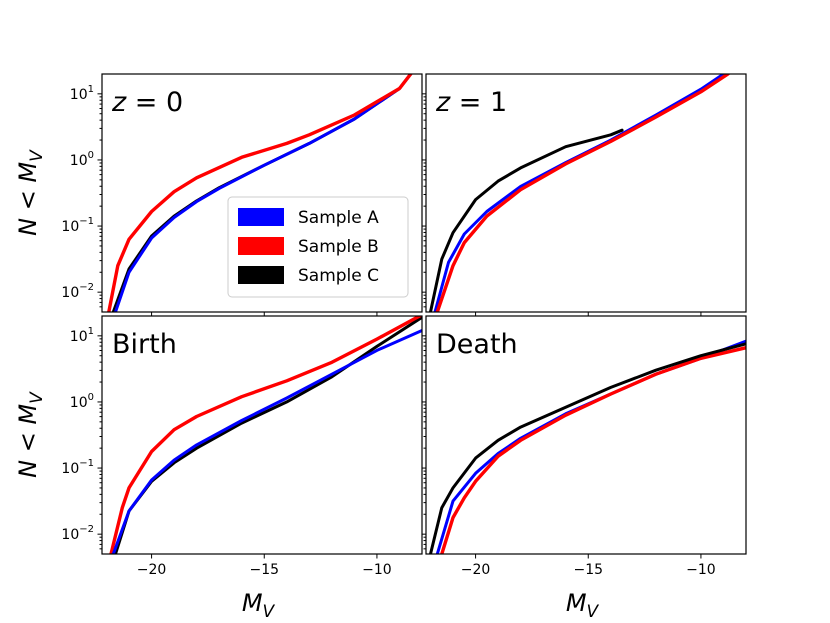 This screenshot has width=830, height=623. Describe the element at coordinates (477, 344) in the screenshot. I see `panel-label: Death` at that location.